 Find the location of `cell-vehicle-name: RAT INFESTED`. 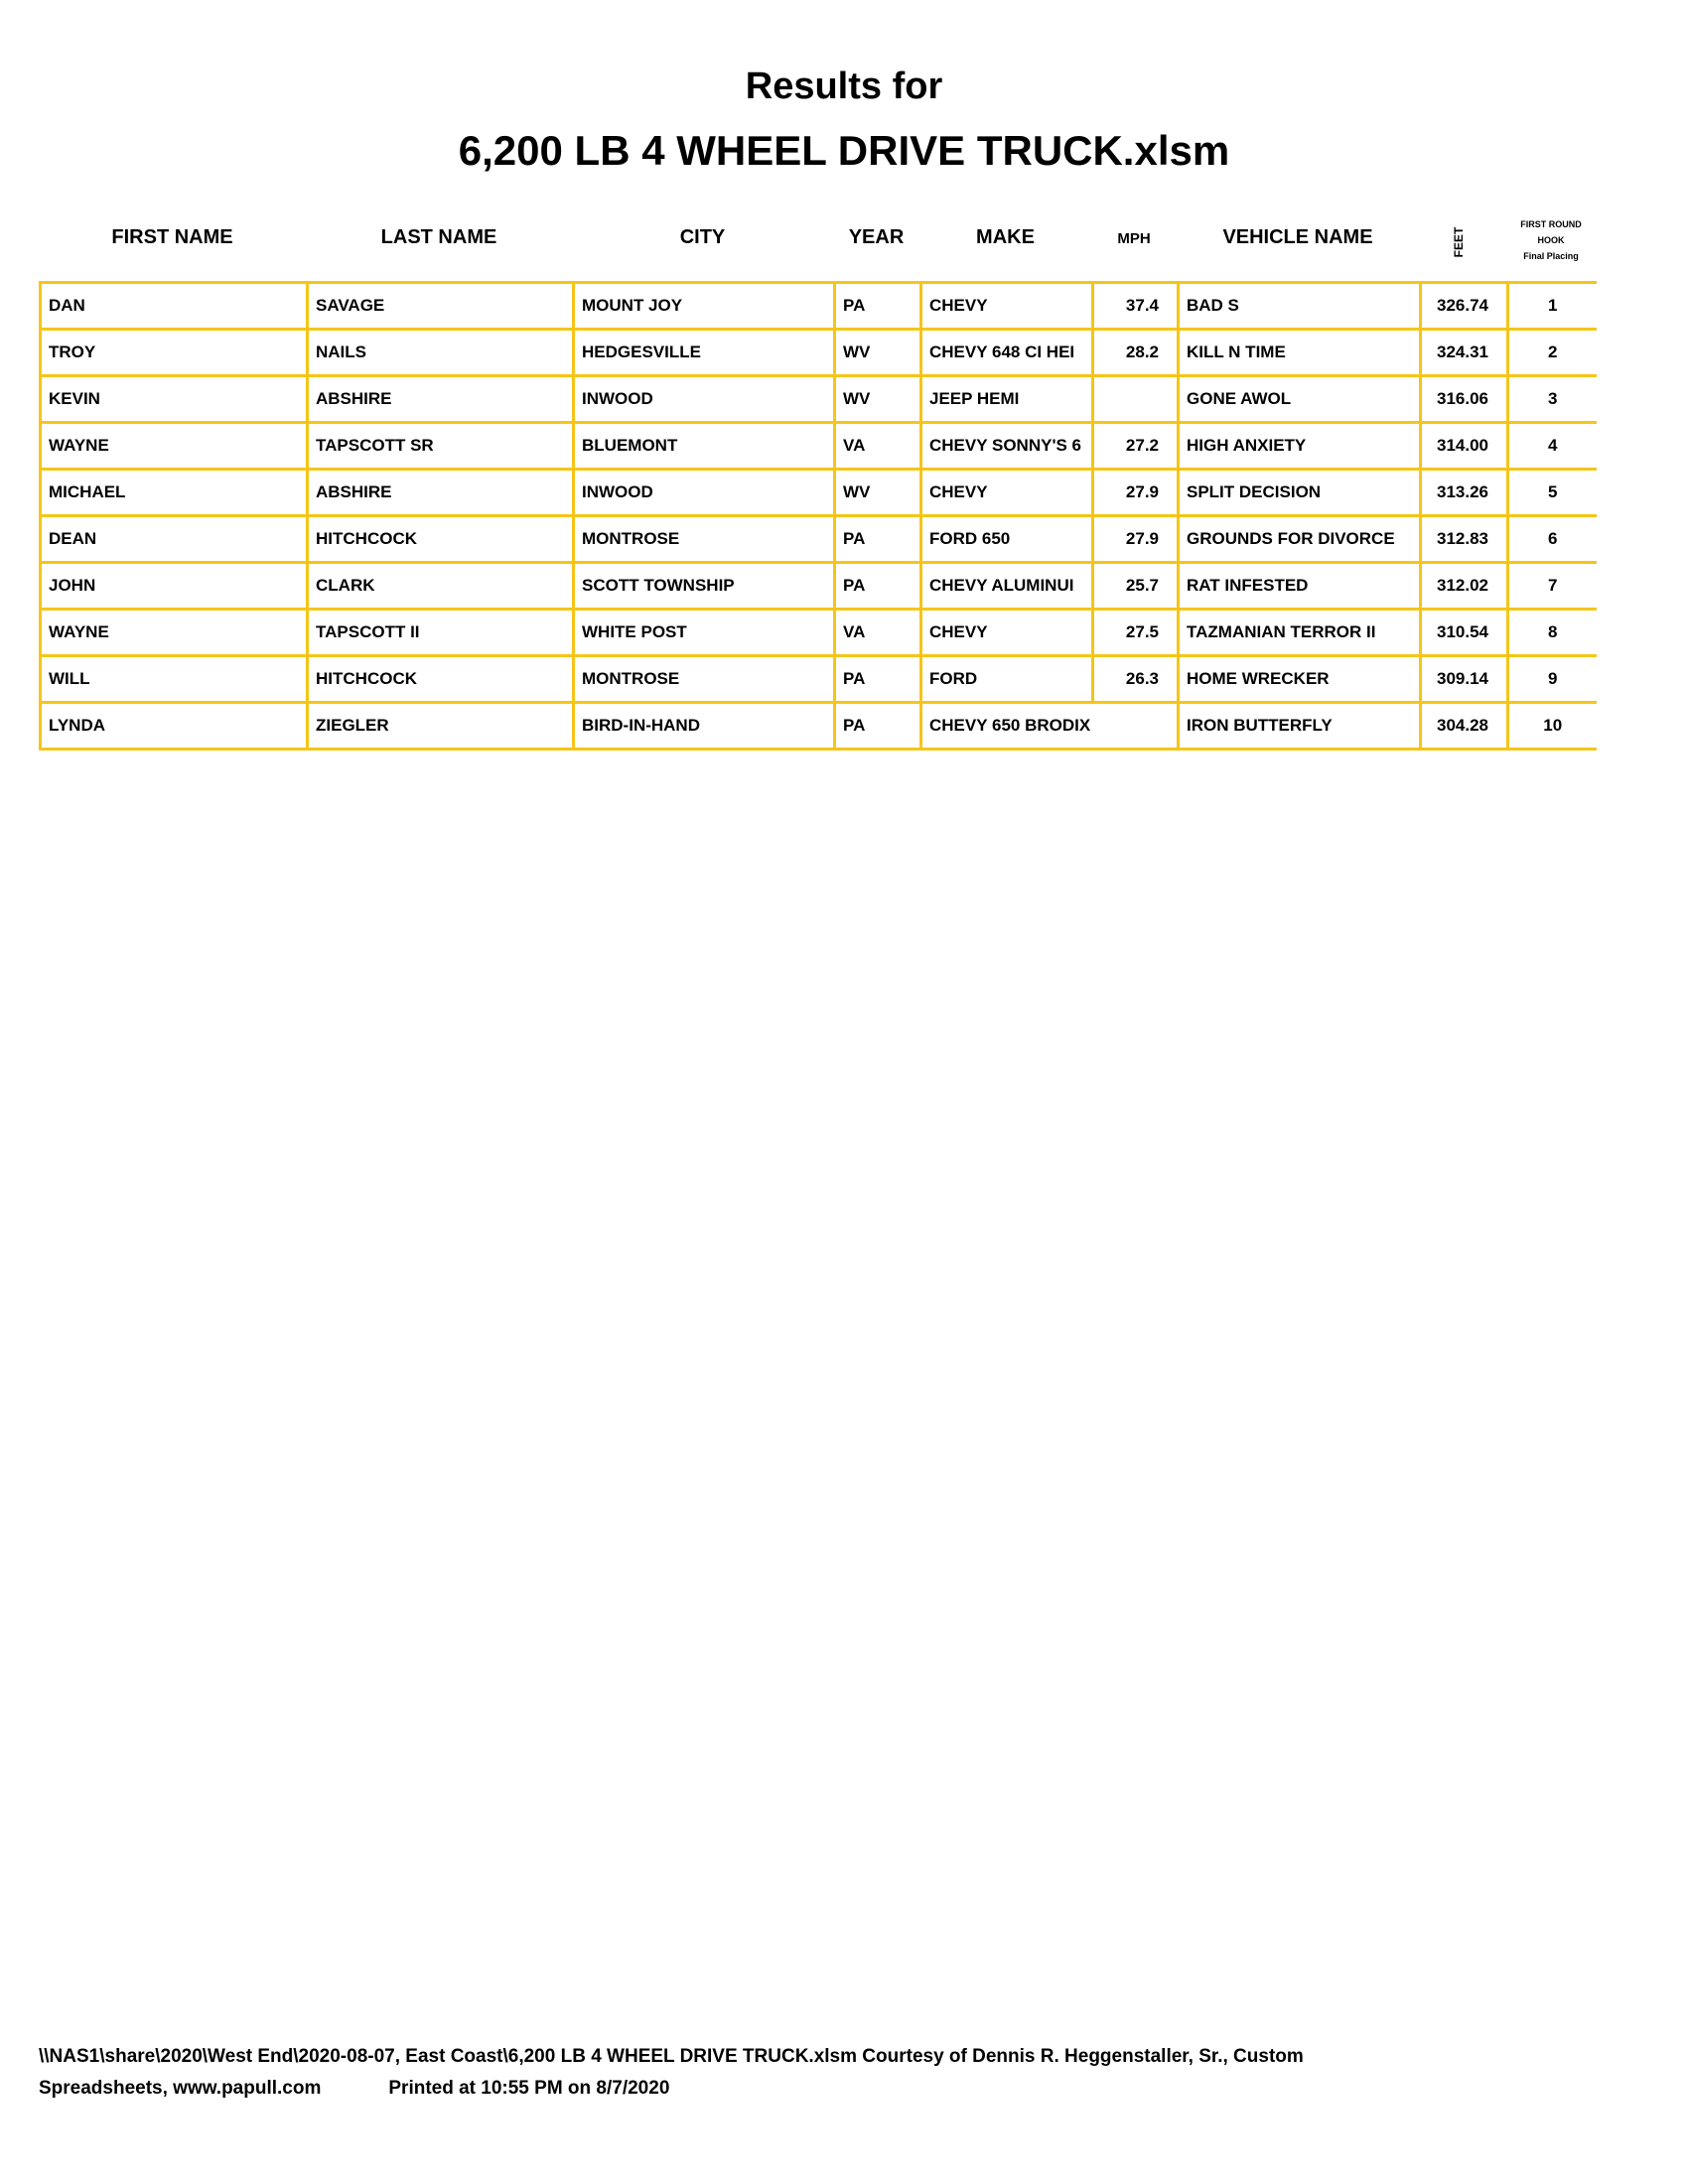

cell-vehicle-name: RAT INFESTED is located at coordinates (1299, 586).